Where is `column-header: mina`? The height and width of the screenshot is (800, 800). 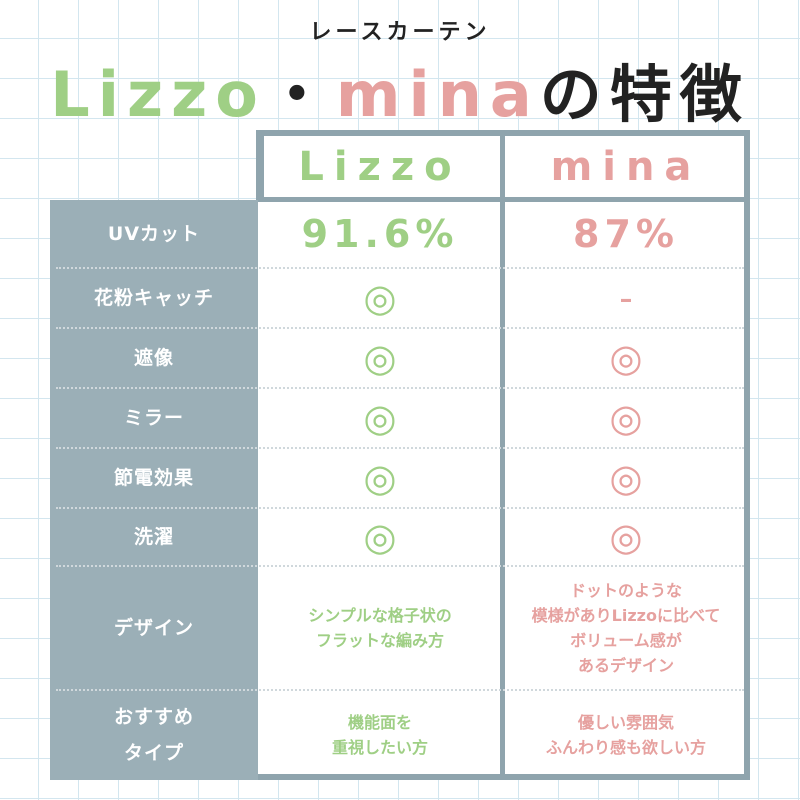
column-header: mina is located at coordinates (626, 167).